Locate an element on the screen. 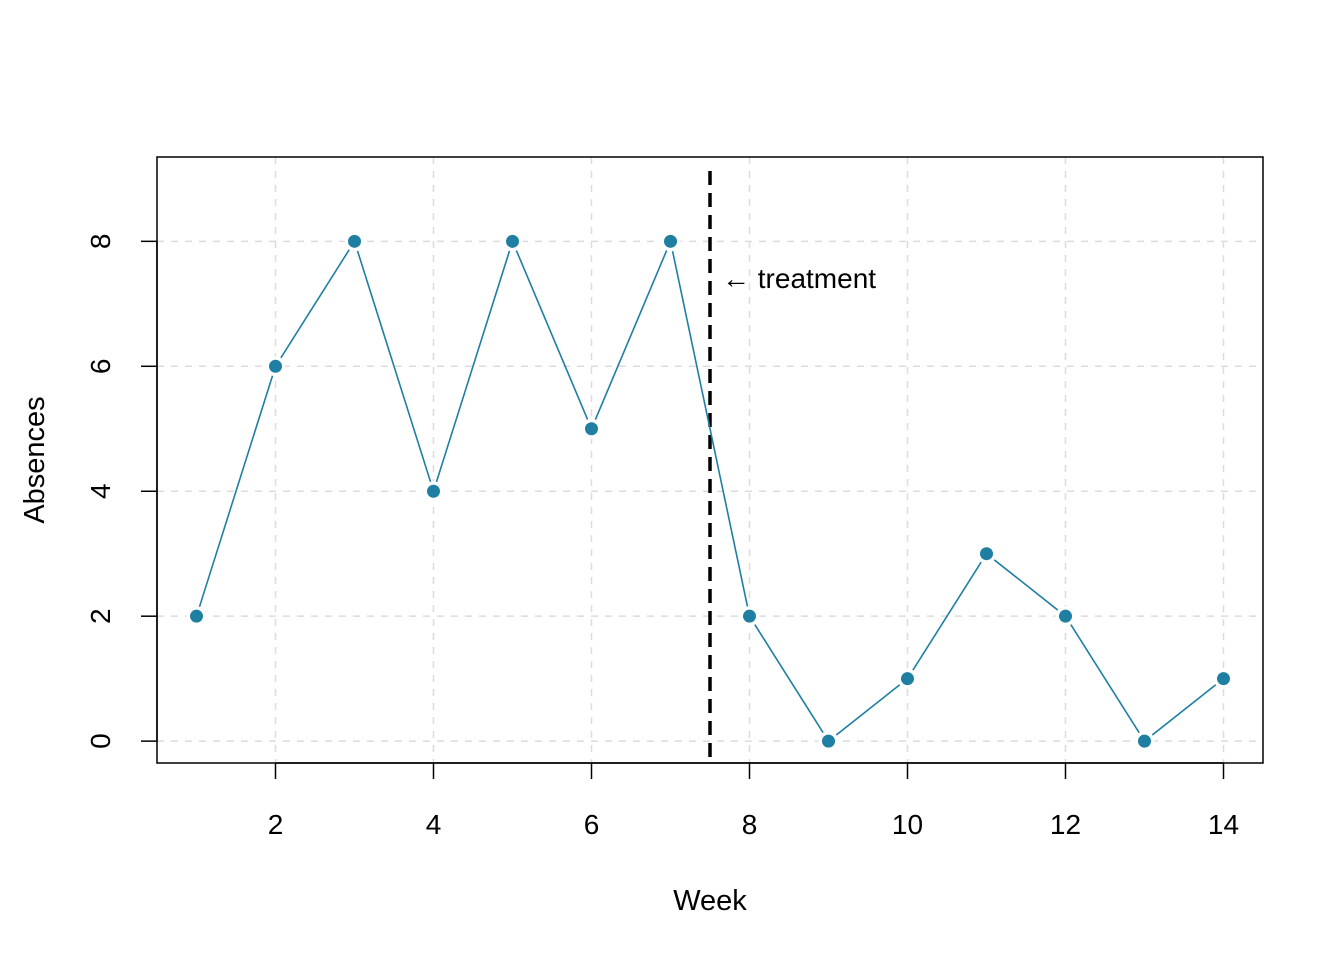 Image resolution: width=1344 pixels, height=960 pixels. y-axis: 0 2 4 6 8 is located at coordinates (121, 491).